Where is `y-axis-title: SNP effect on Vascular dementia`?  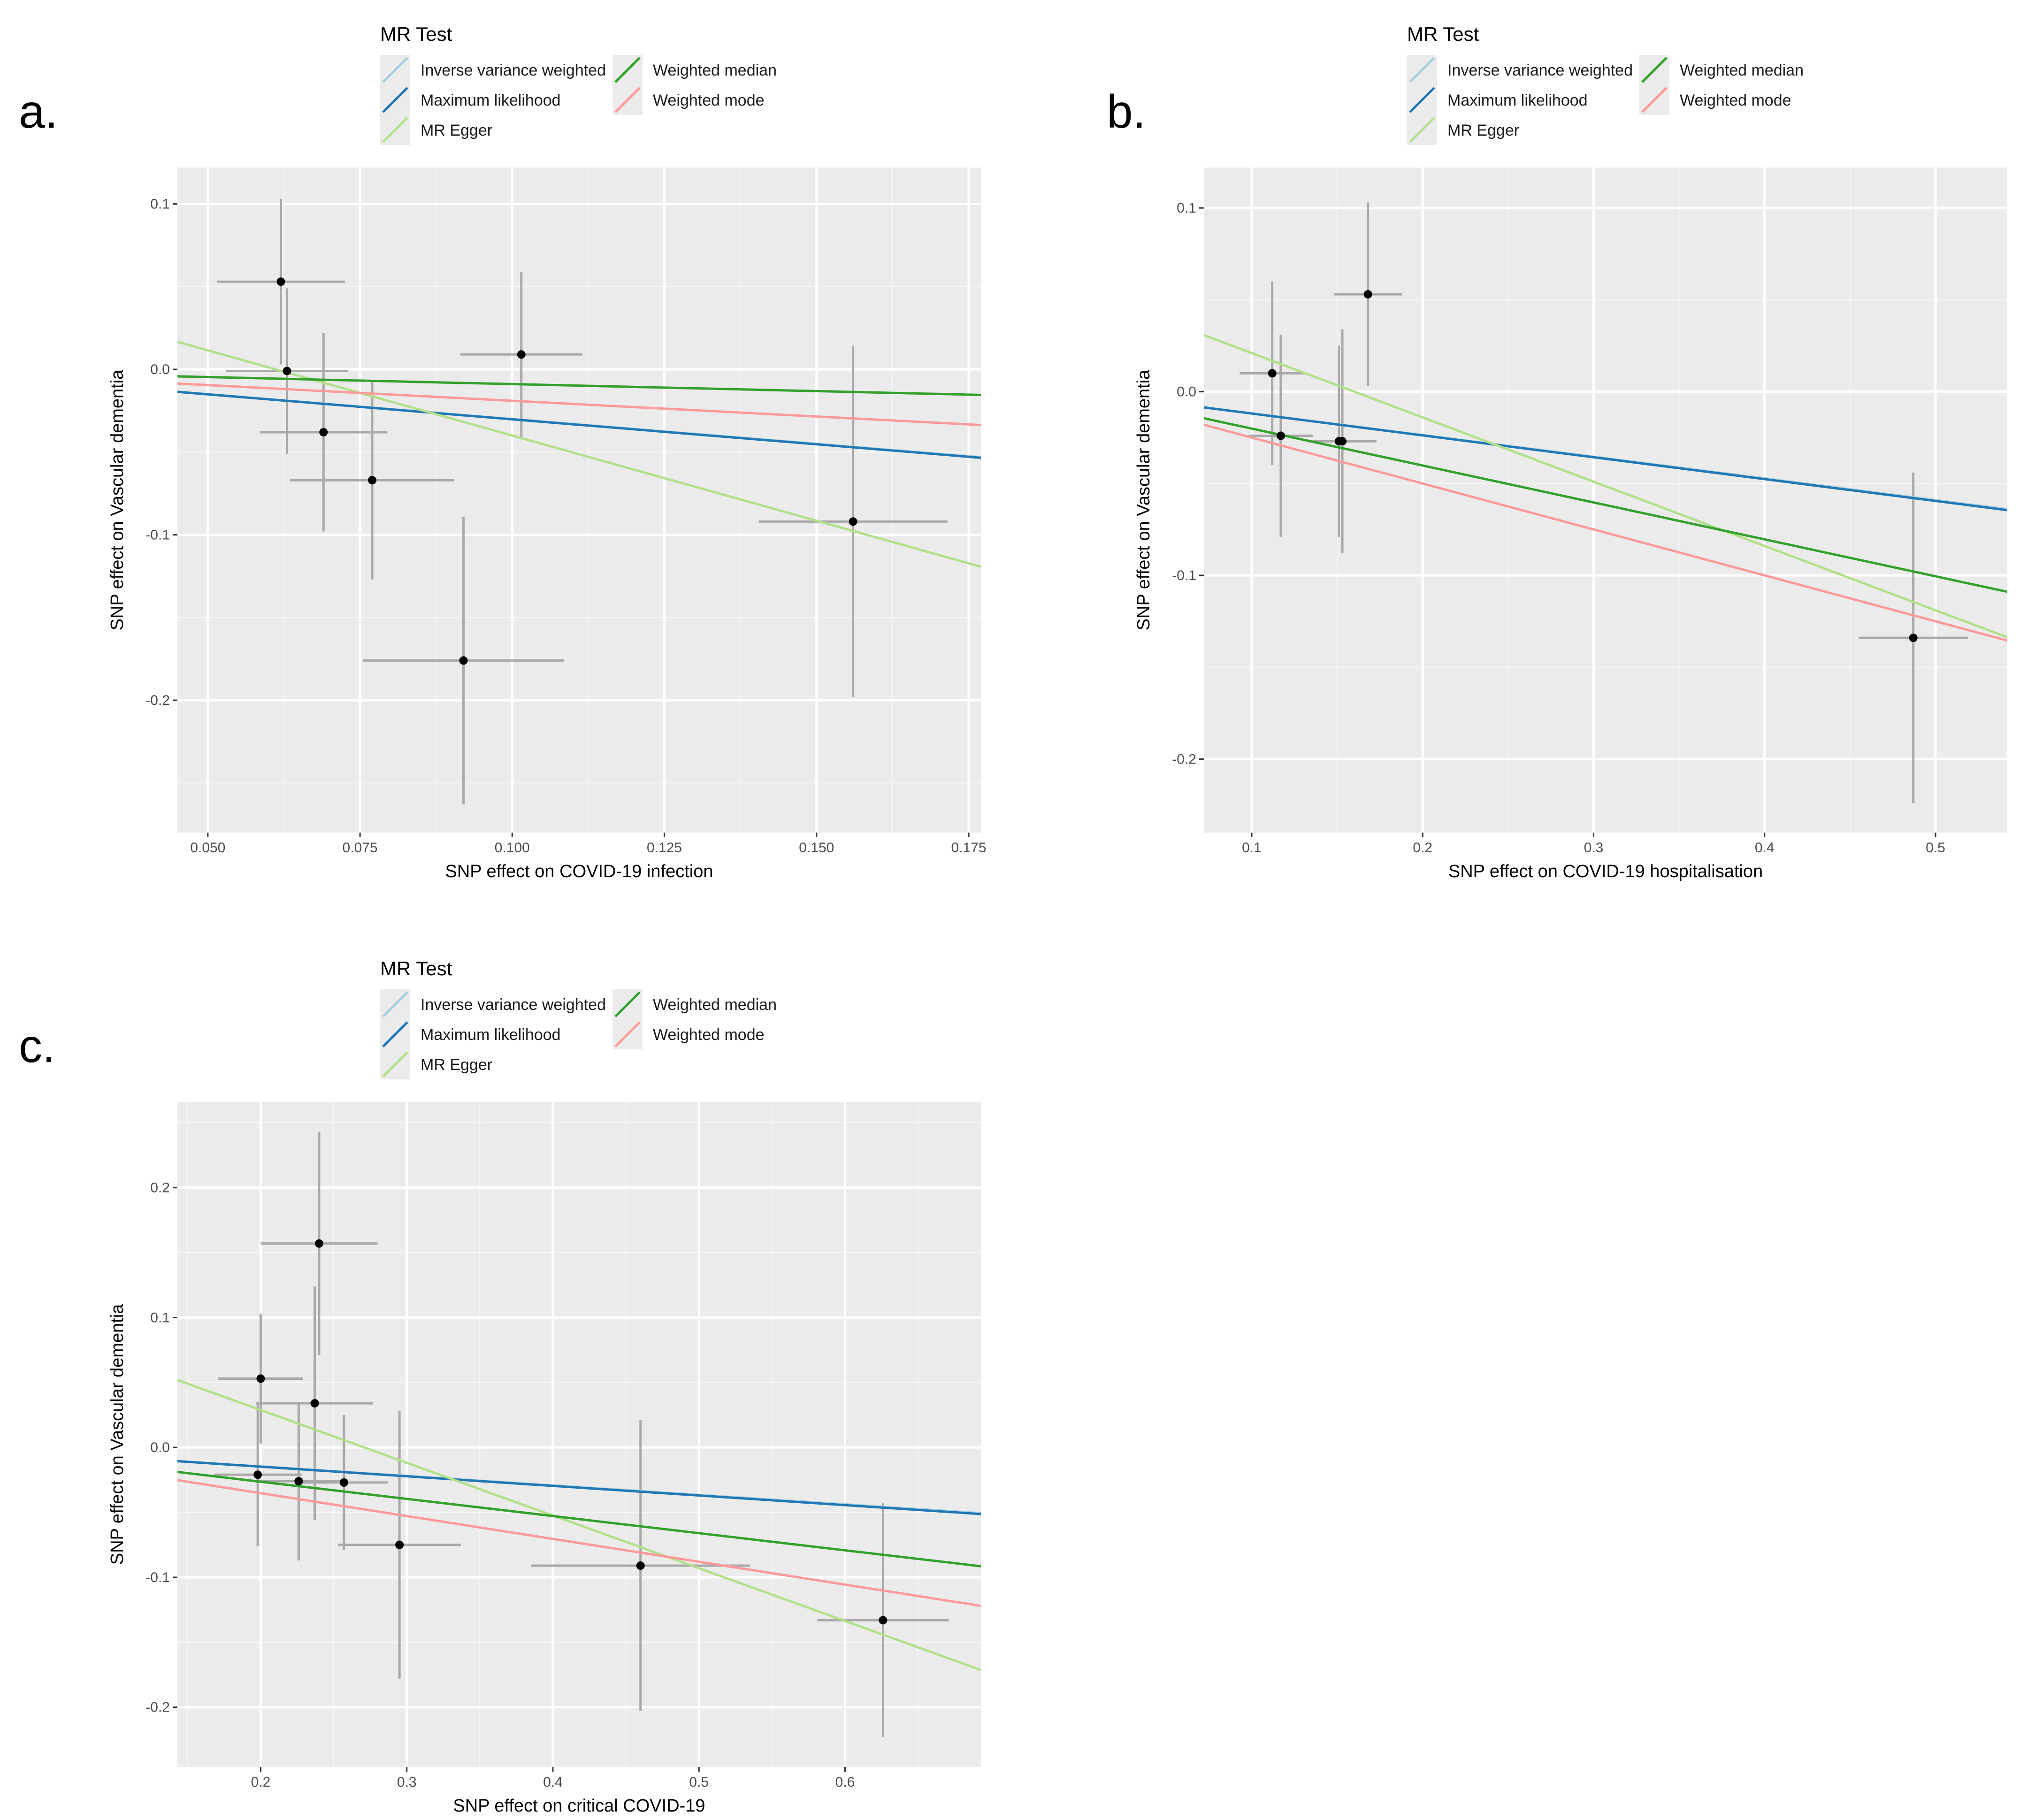
y-axis-title: SNP effect on Vascular dementia is located at coordinates (117, 499).